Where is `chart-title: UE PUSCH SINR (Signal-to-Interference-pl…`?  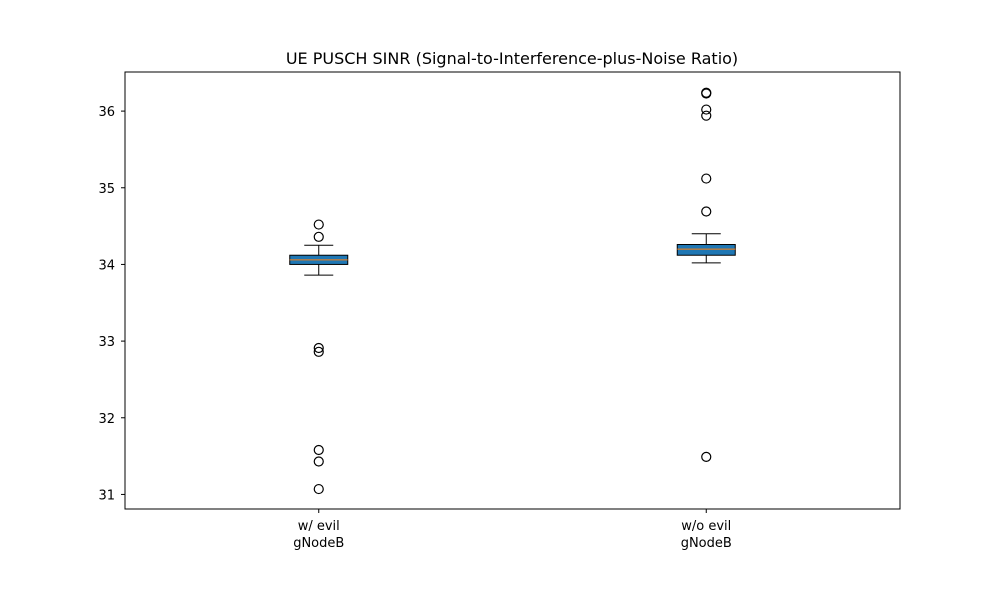
chart-title: UE PUSCH SINR (Signal-to-Interference-pl… is located at coordinates (512, 58).